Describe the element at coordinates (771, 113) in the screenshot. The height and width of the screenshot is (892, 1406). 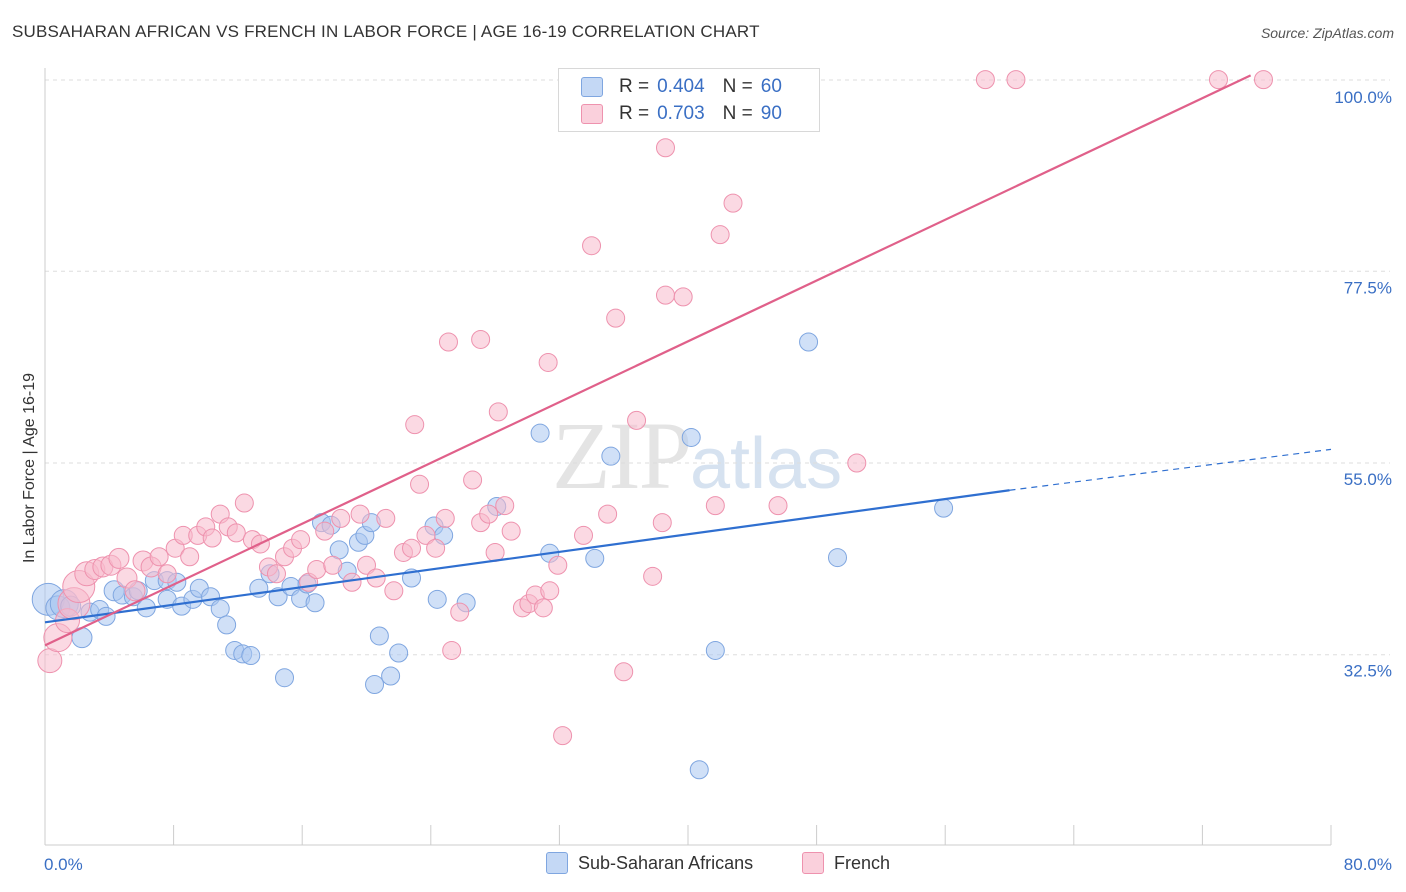
I see `legend-n-value: 90` at that location.